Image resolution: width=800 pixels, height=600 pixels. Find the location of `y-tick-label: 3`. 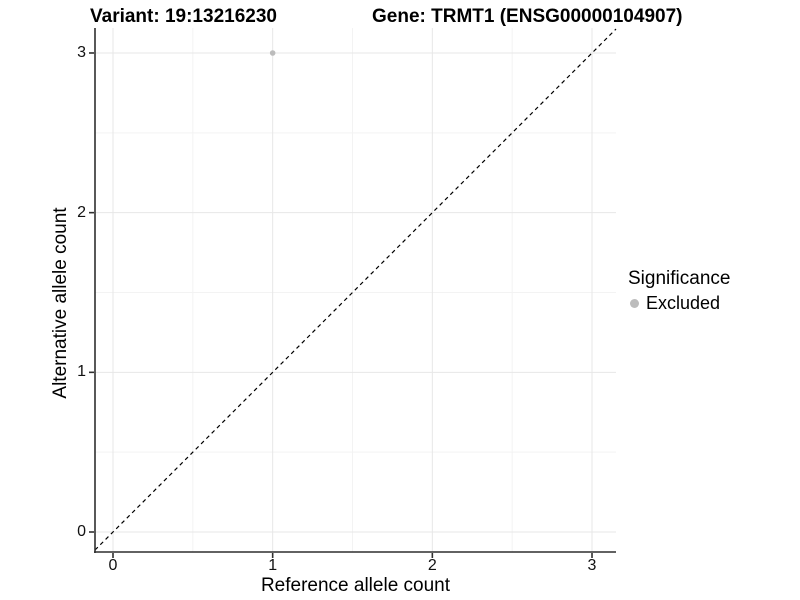

y-tick-label: 3 is located at coordinates (81, 52).